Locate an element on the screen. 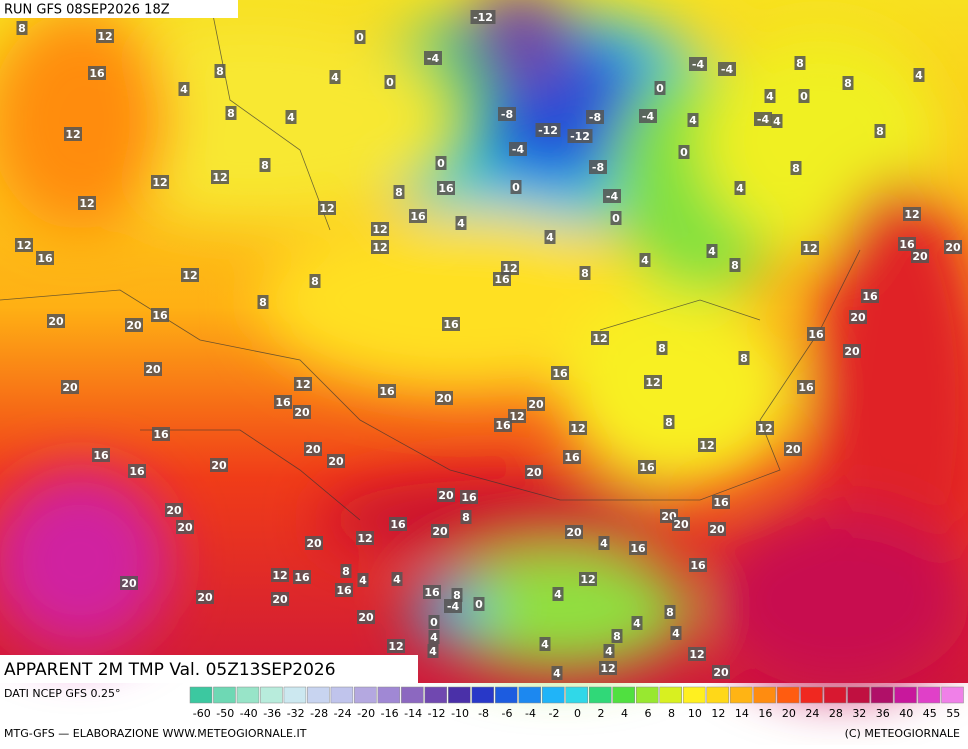  scale-label: 28 is located at coordinates (836, 713).